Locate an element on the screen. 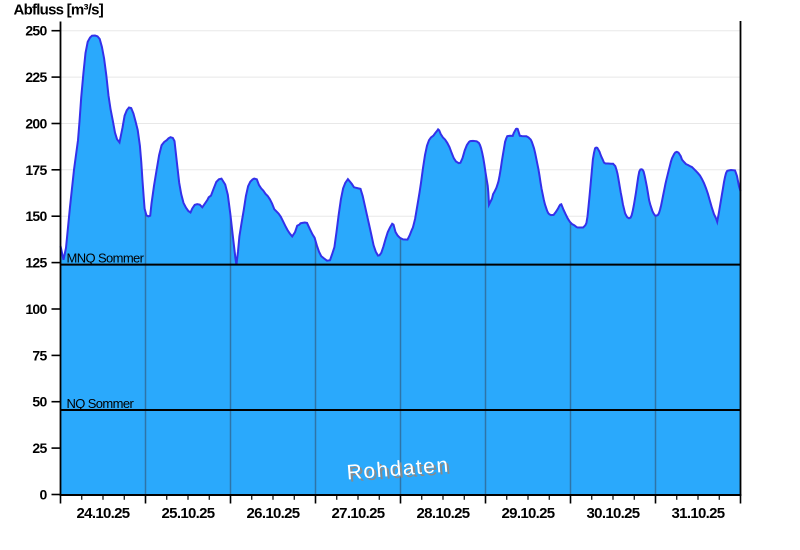  svg-text: 250 is located at coordinates (36, 31).